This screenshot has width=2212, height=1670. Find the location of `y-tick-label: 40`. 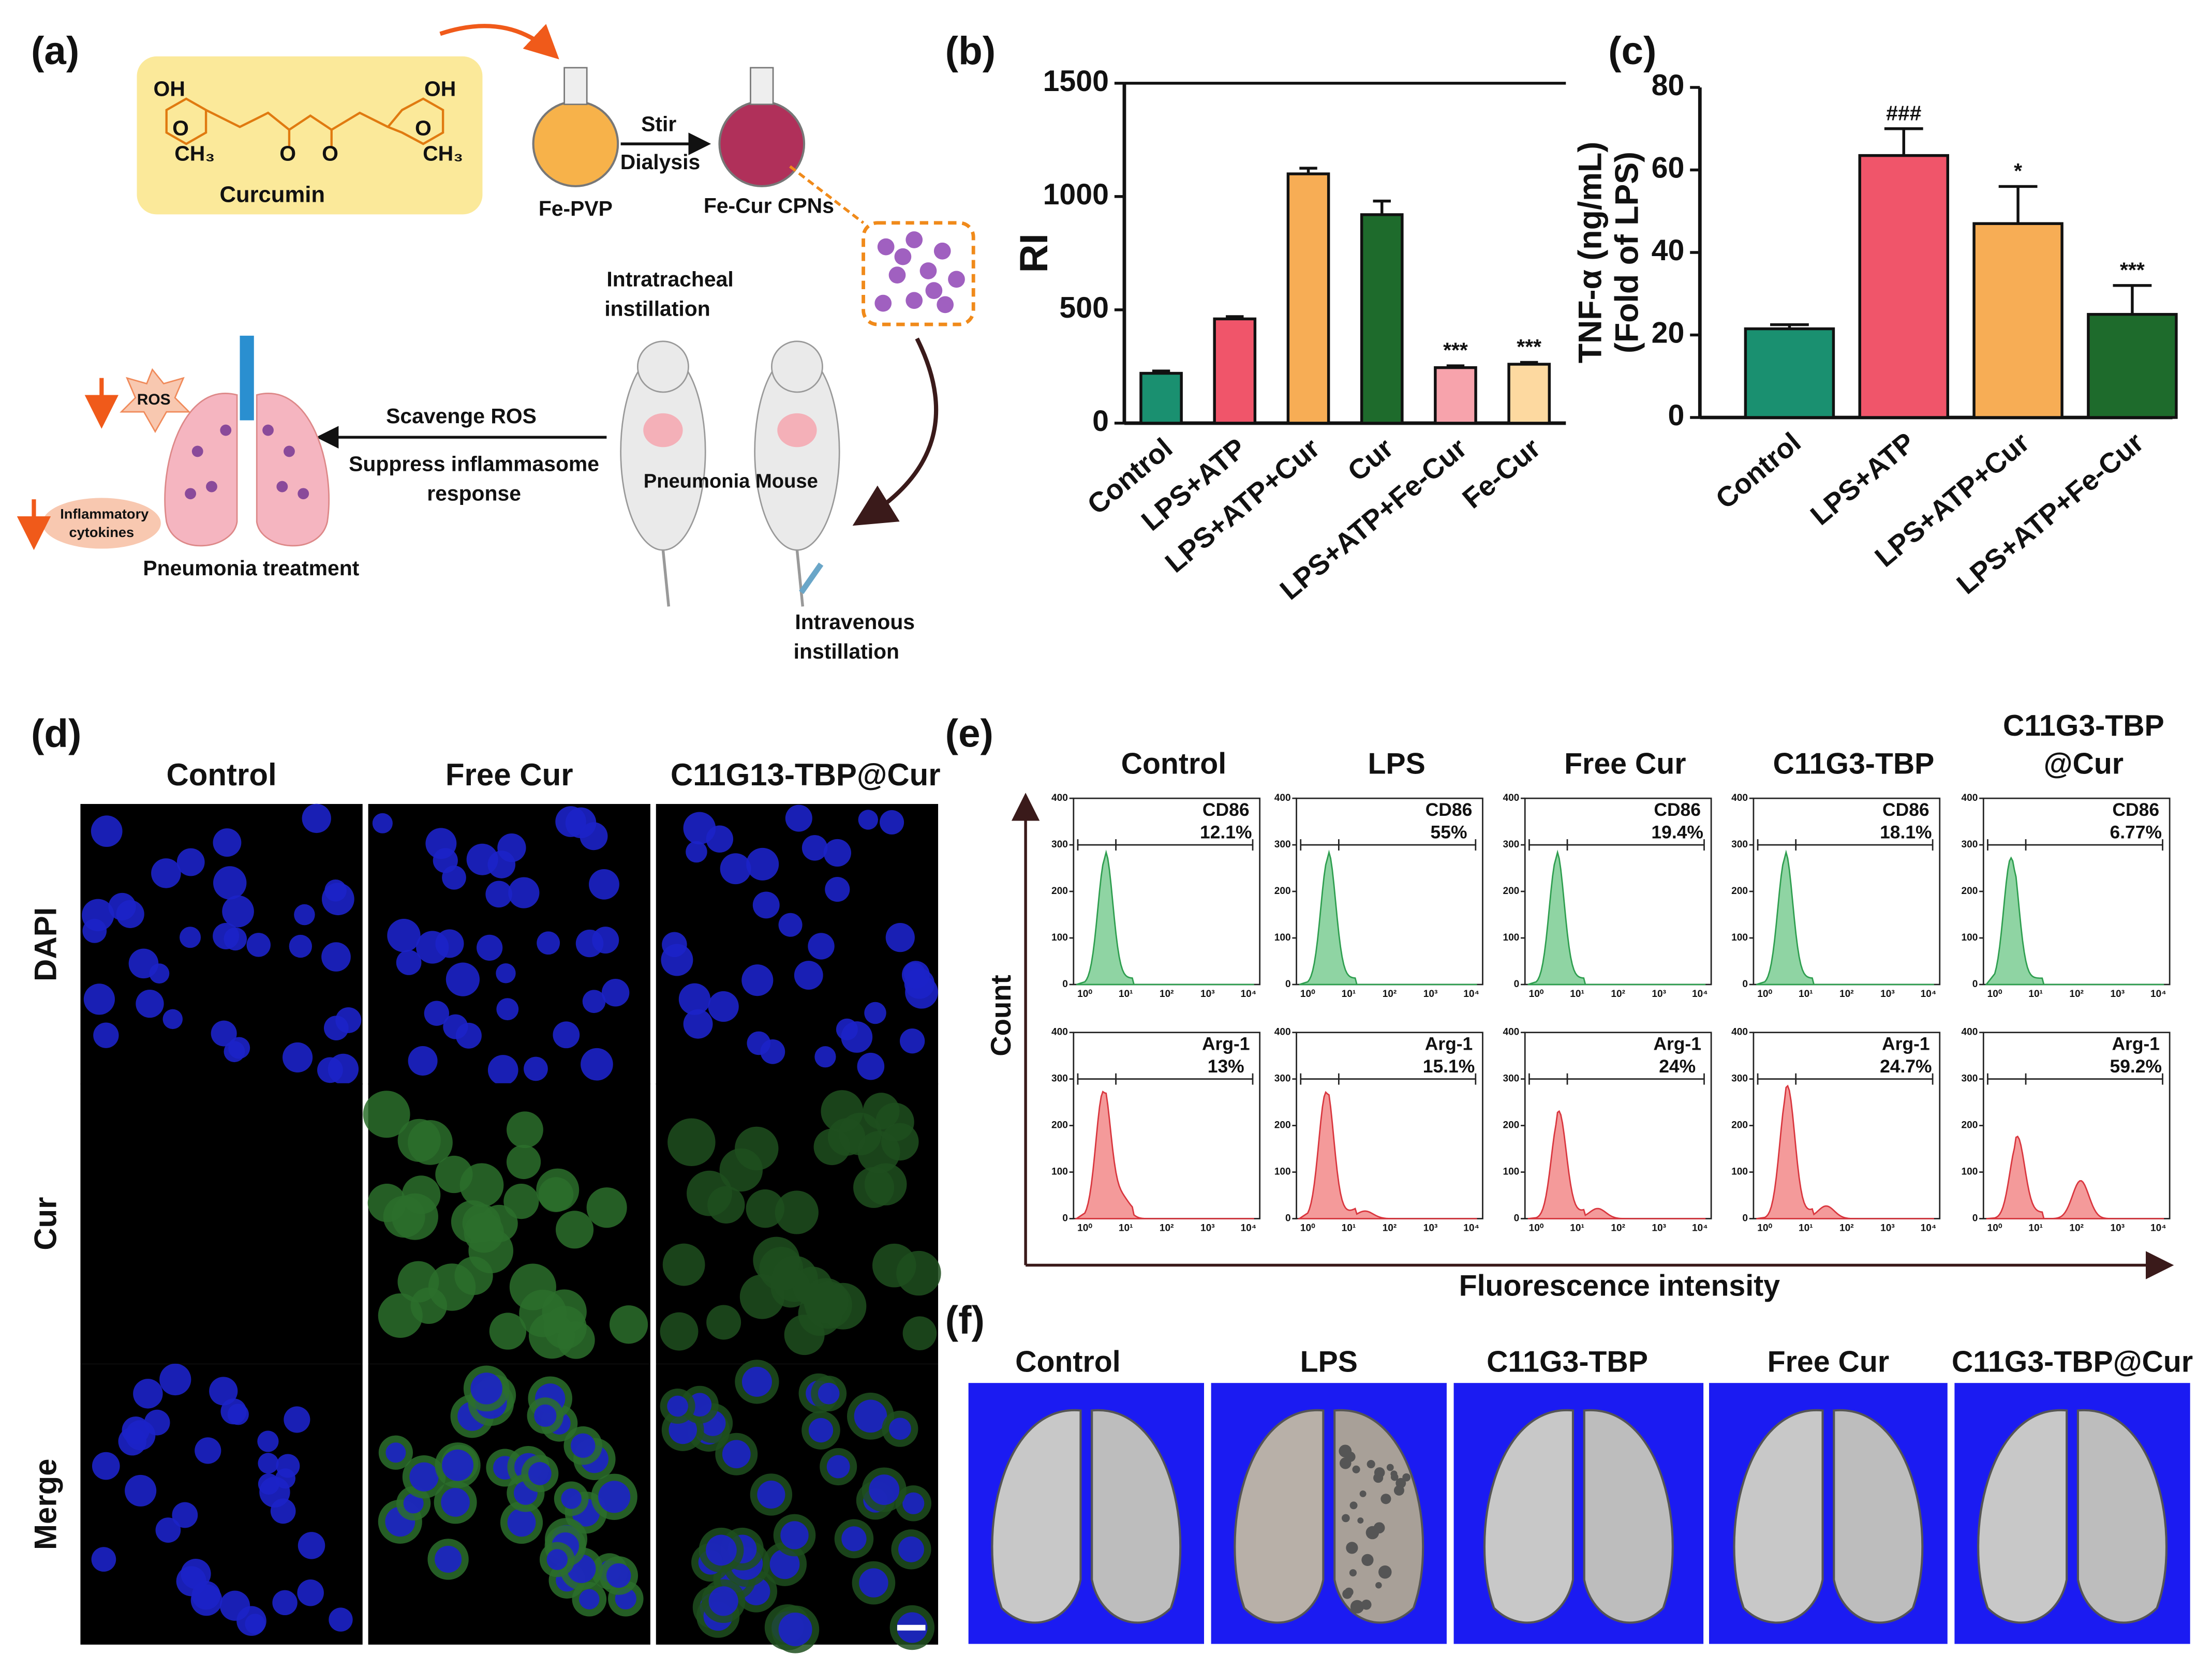

y-tick-label: 40 is located at coordinates (1668, 250).